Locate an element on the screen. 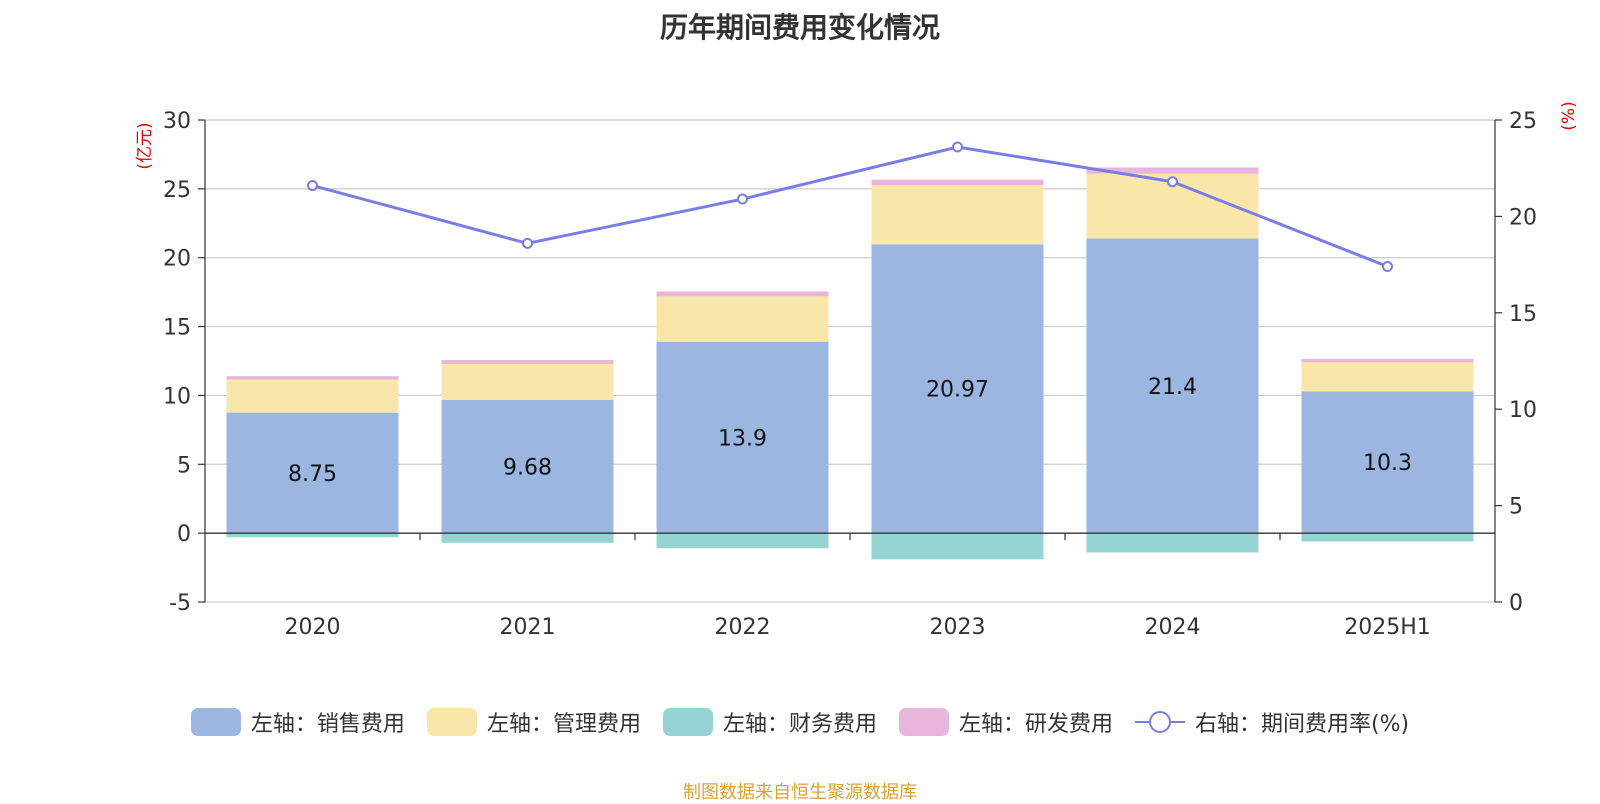 This screenshot has width=1600, height=804. legend-item-admin: 左轴：管理费用 is located at coordinates (533, 722).